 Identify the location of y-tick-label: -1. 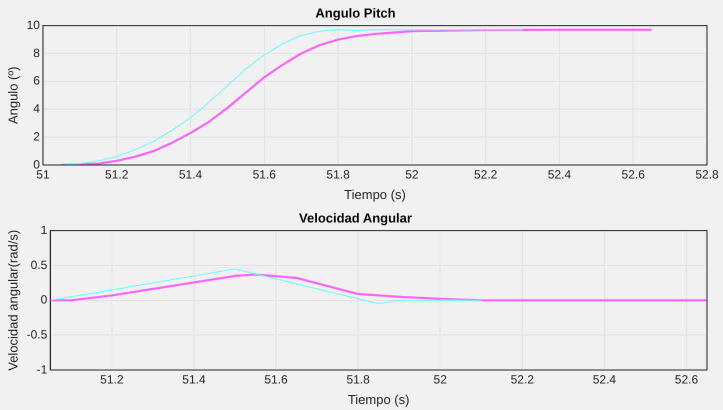
(42, 369).